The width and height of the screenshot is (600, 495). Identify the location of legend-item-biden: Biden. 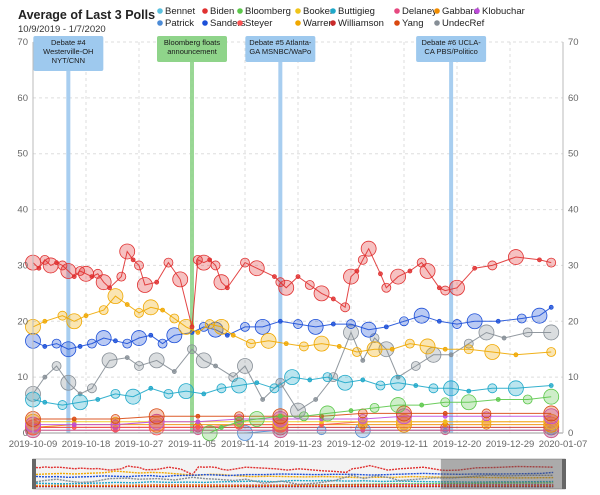
(218, 11).